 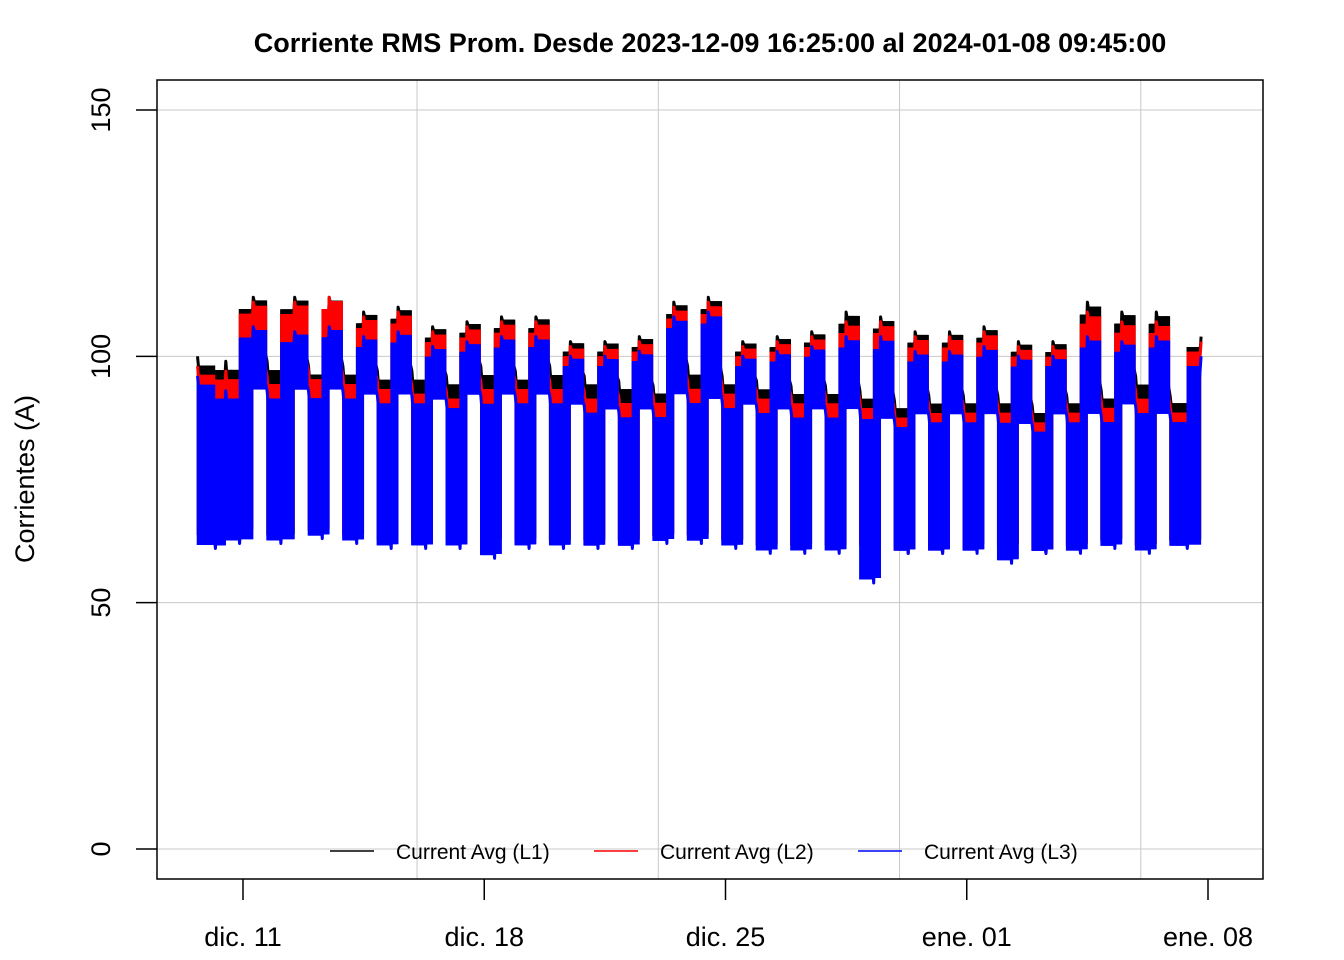 What do you see at coordinates (728, 915) in the screenshot?
I see `x-axis: dic. 11 dic. 18 dic. 25 ene. 01 ene. 08` at bounding box center [728, 915].